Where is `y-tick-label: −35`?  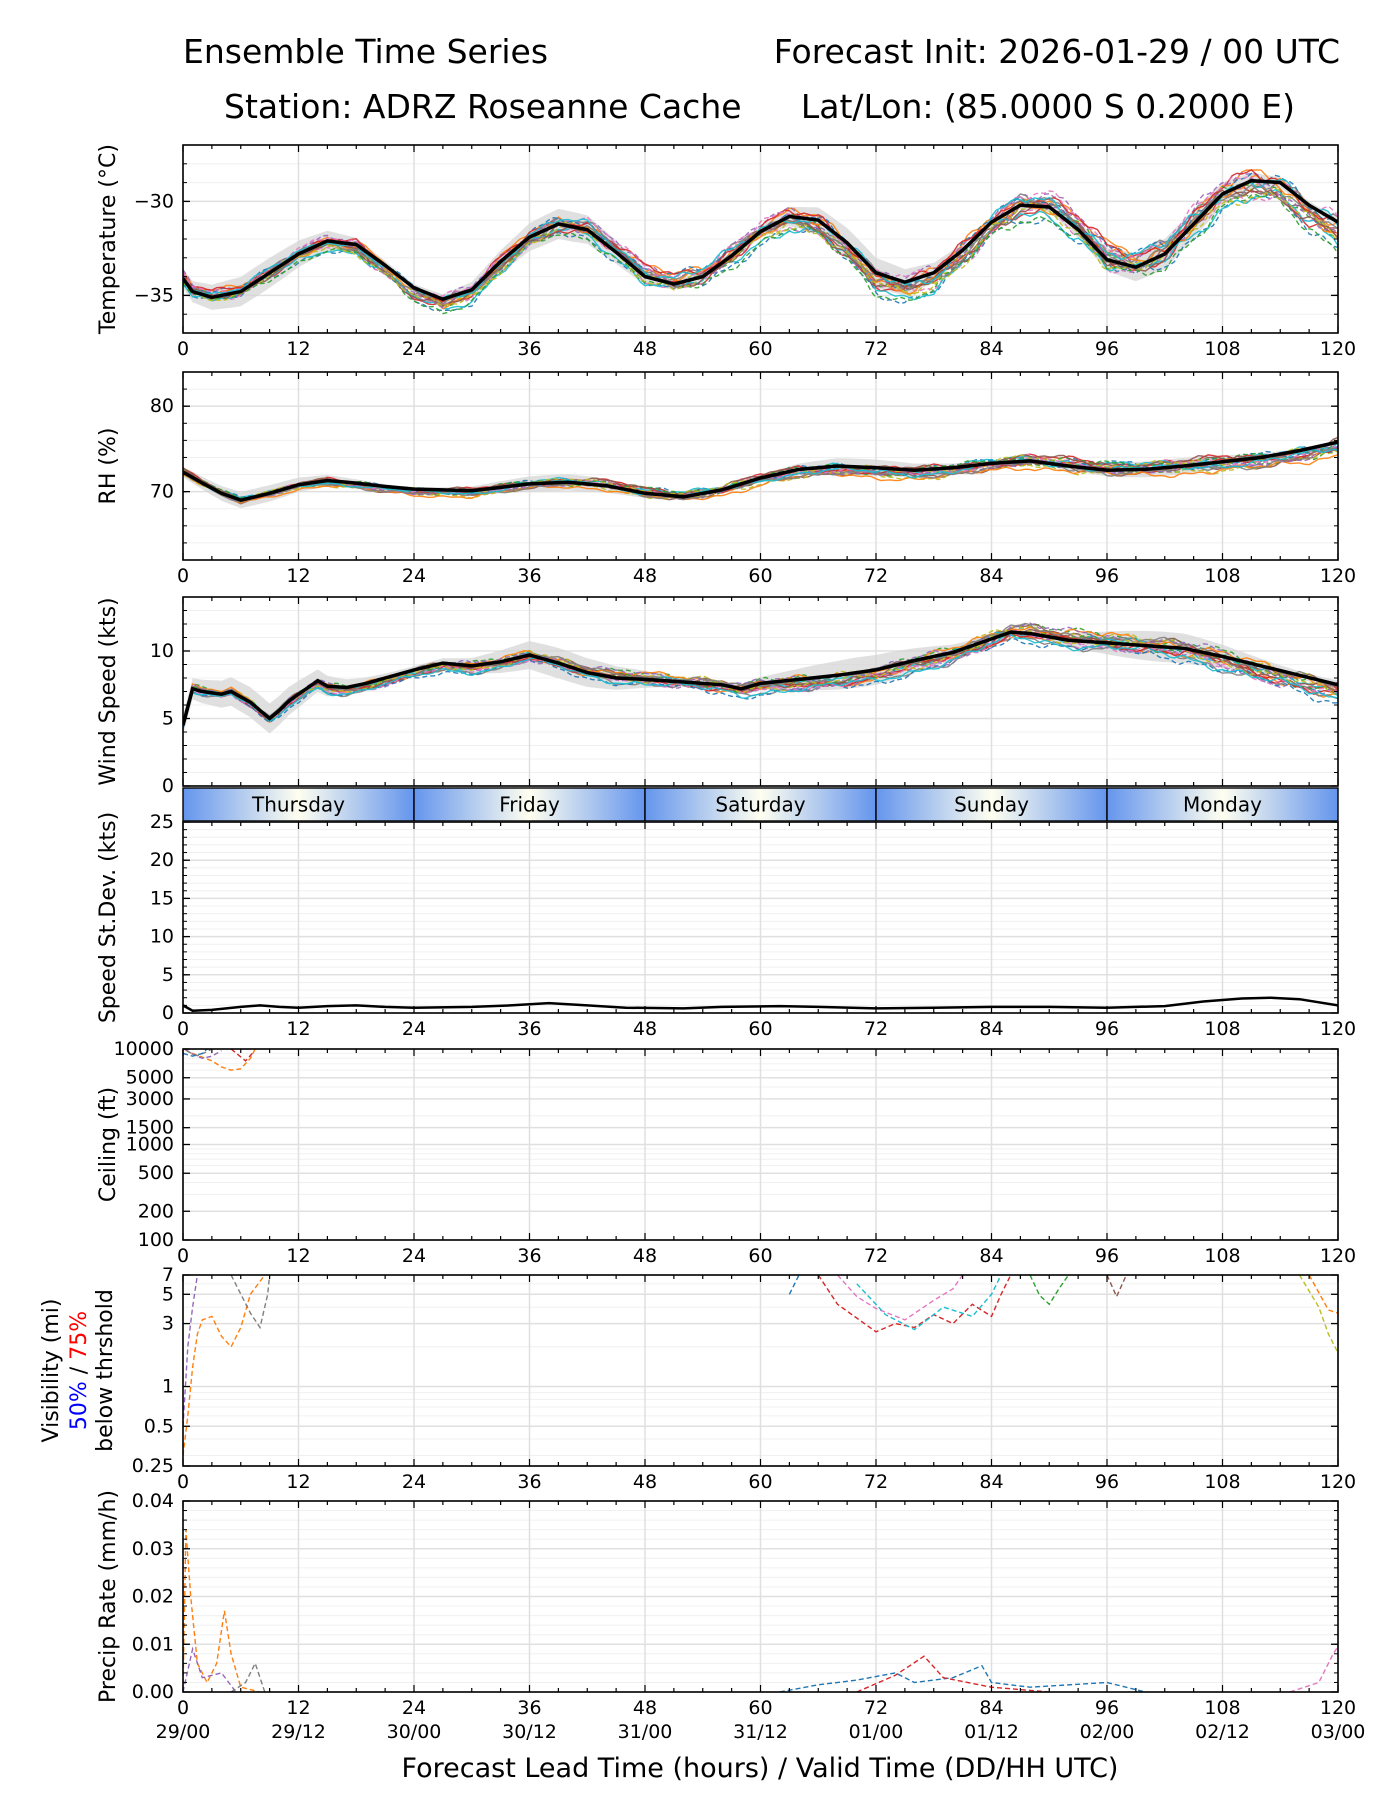 y-tick-label: −35 is located at coordinates (154, 295).